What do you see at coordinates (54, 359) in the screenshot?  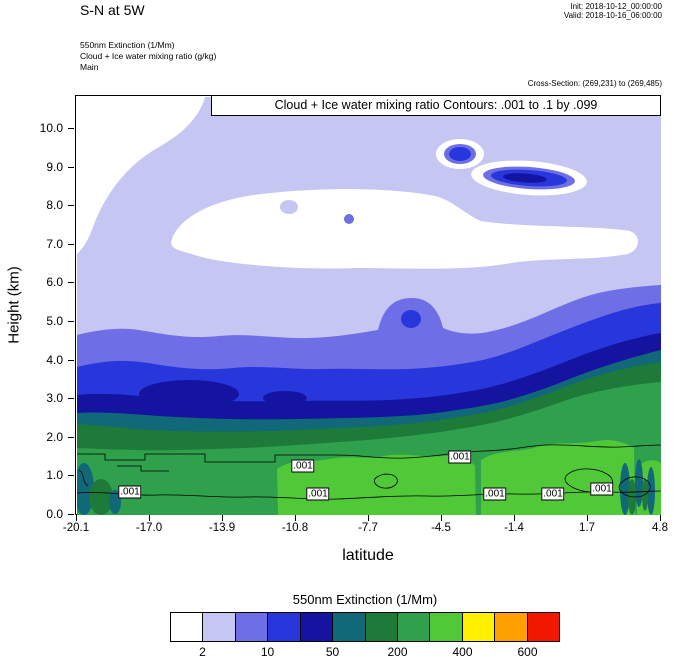 I see `y-tick-label: 4.0` at bounding box center [54, 359].